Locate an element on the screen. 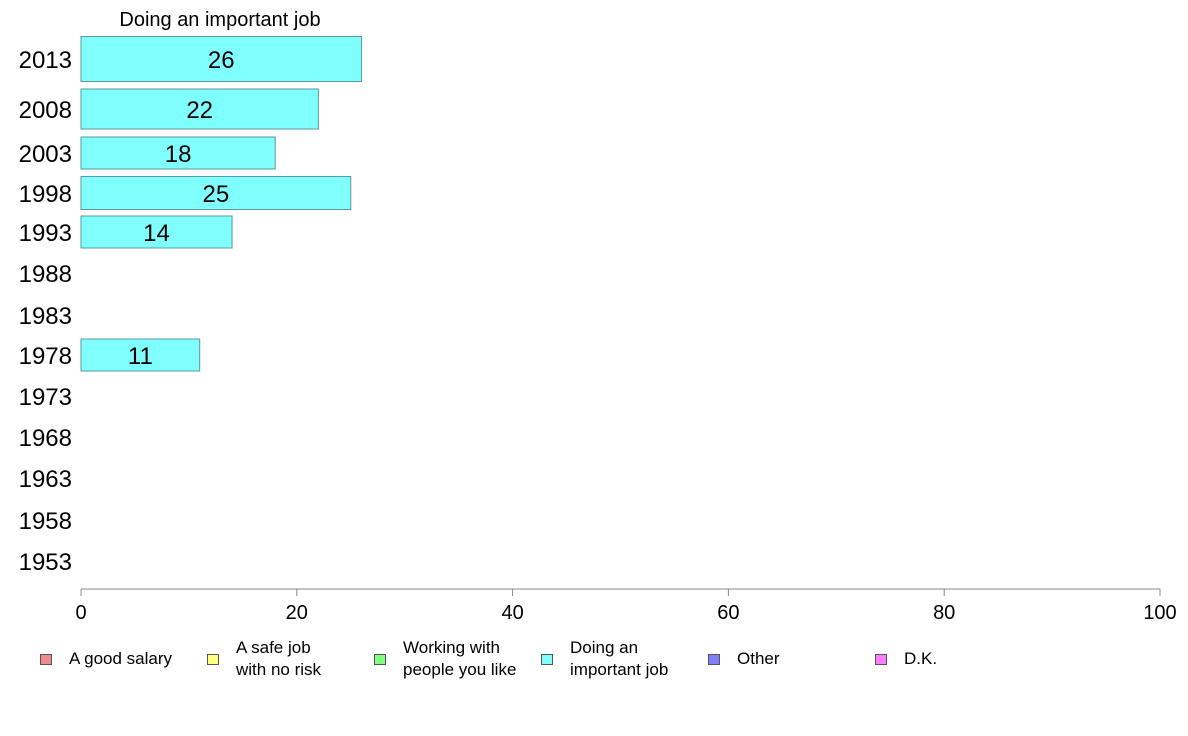  legend-label: Doing an important job is located at coordinates (619, 658).